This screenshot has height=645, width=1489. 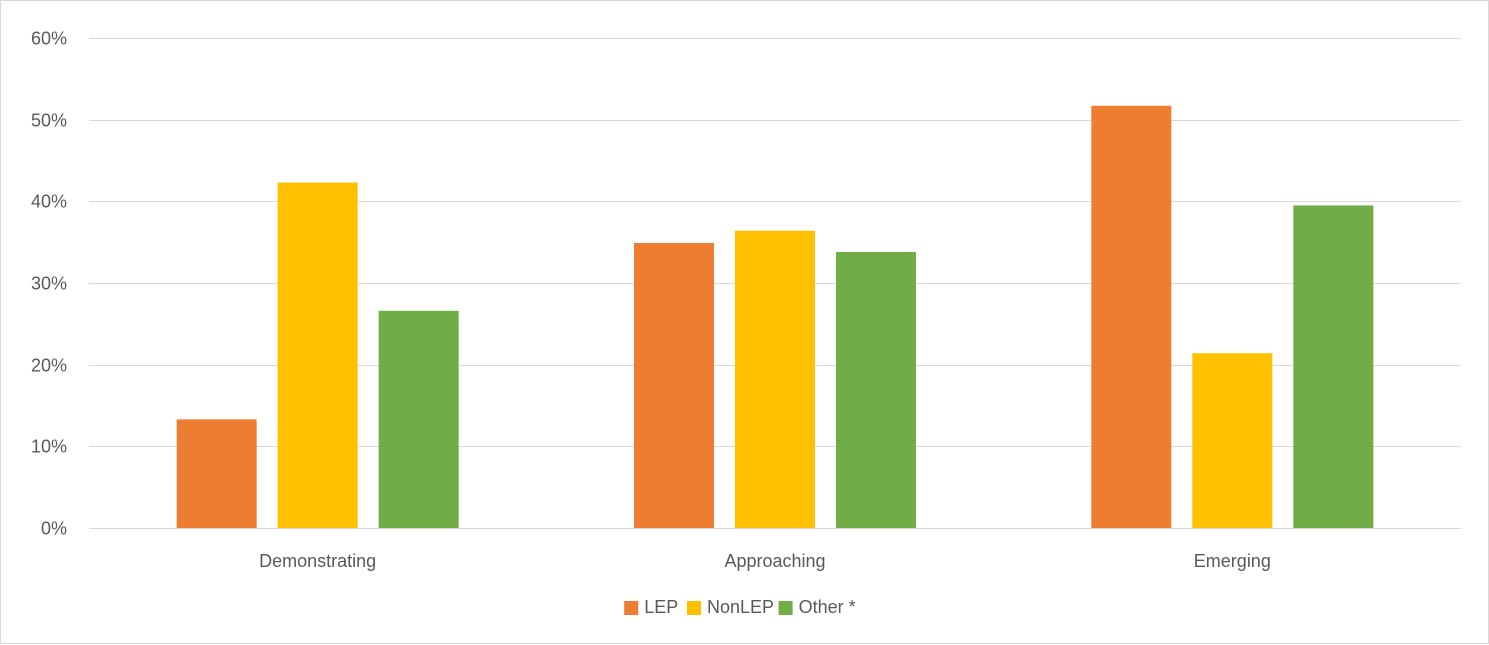 I want to click on bar-other-emerging, so click(x=1333, y=366).